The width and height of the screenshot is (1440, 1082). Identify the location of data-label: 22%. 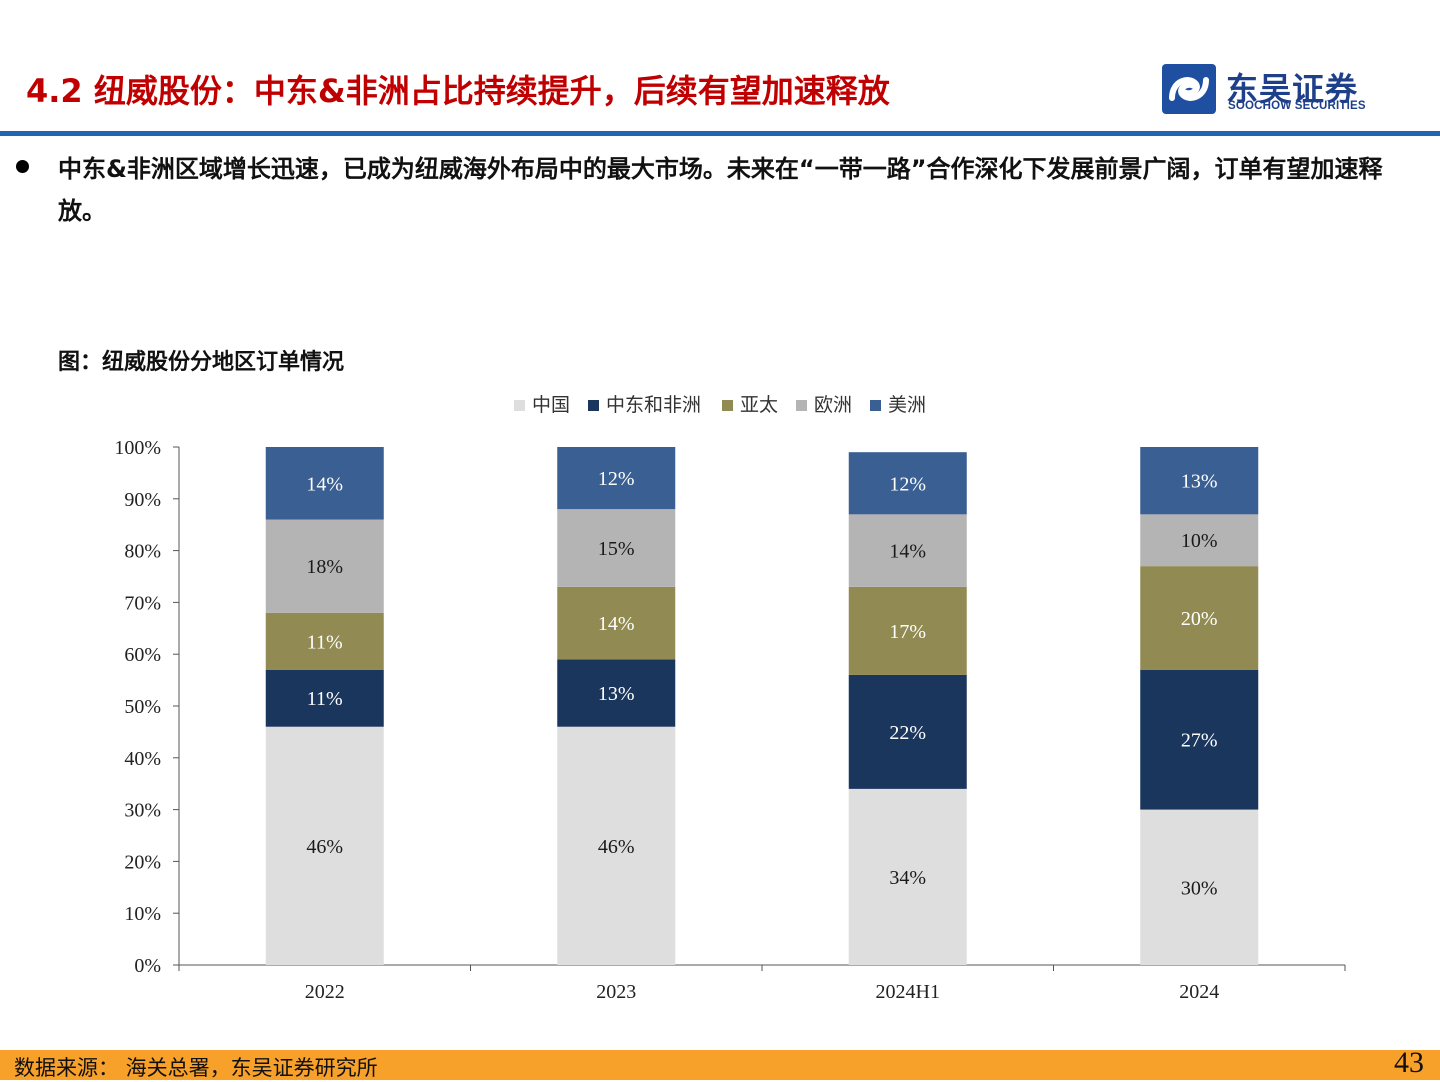
(907, 733).